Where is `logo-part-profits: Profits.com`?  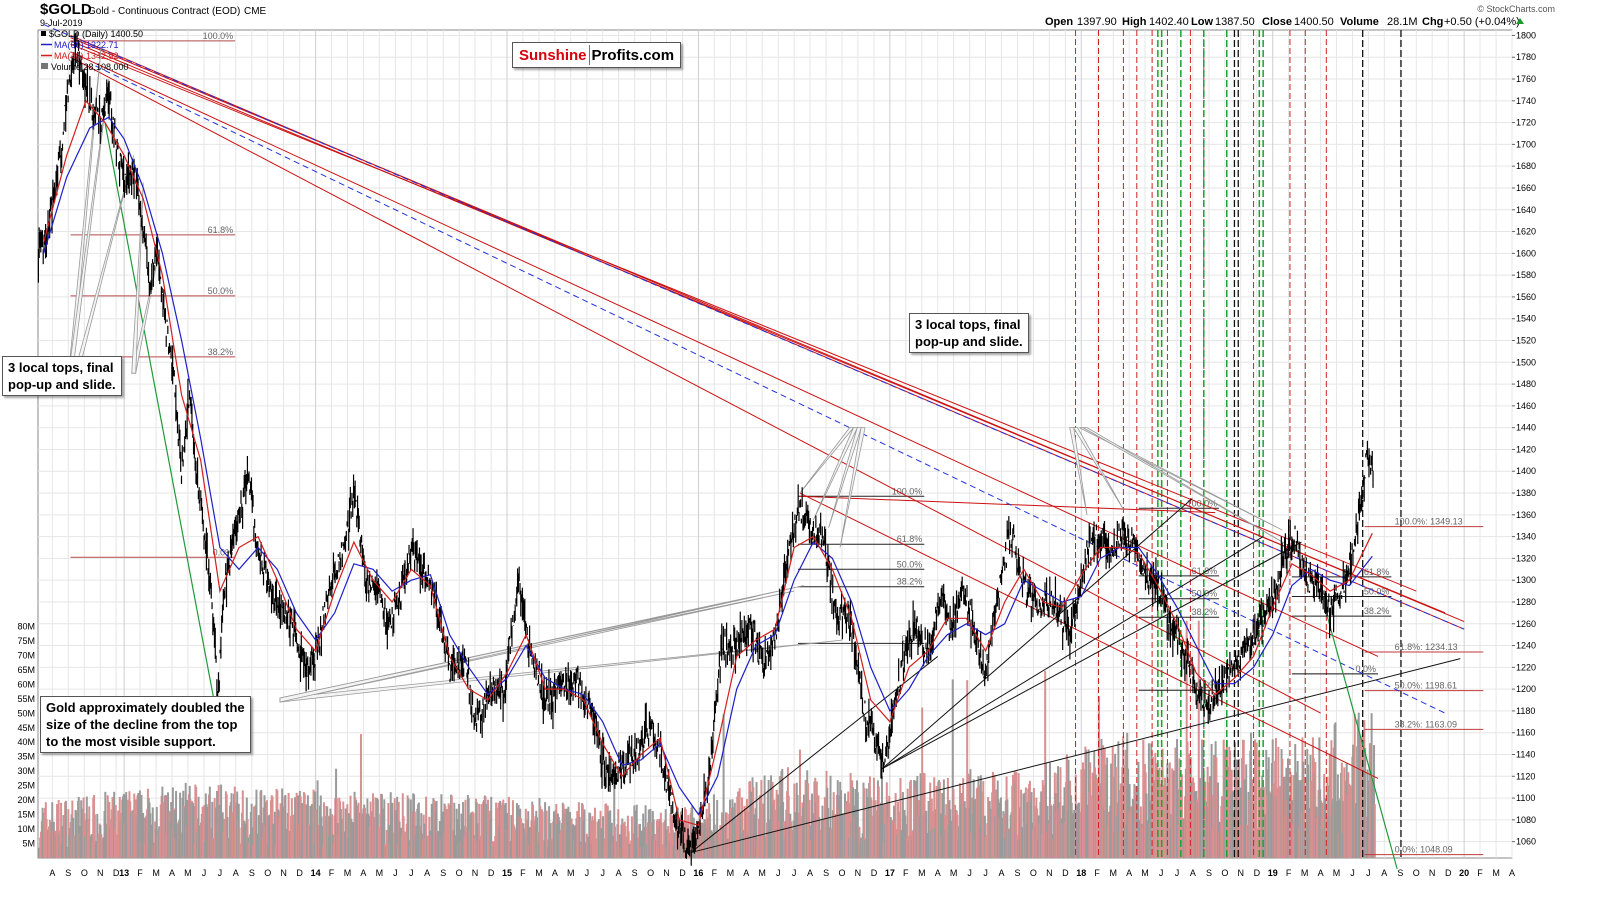 logo-part-profits: Profits.com is located at coordinates (633, 55).